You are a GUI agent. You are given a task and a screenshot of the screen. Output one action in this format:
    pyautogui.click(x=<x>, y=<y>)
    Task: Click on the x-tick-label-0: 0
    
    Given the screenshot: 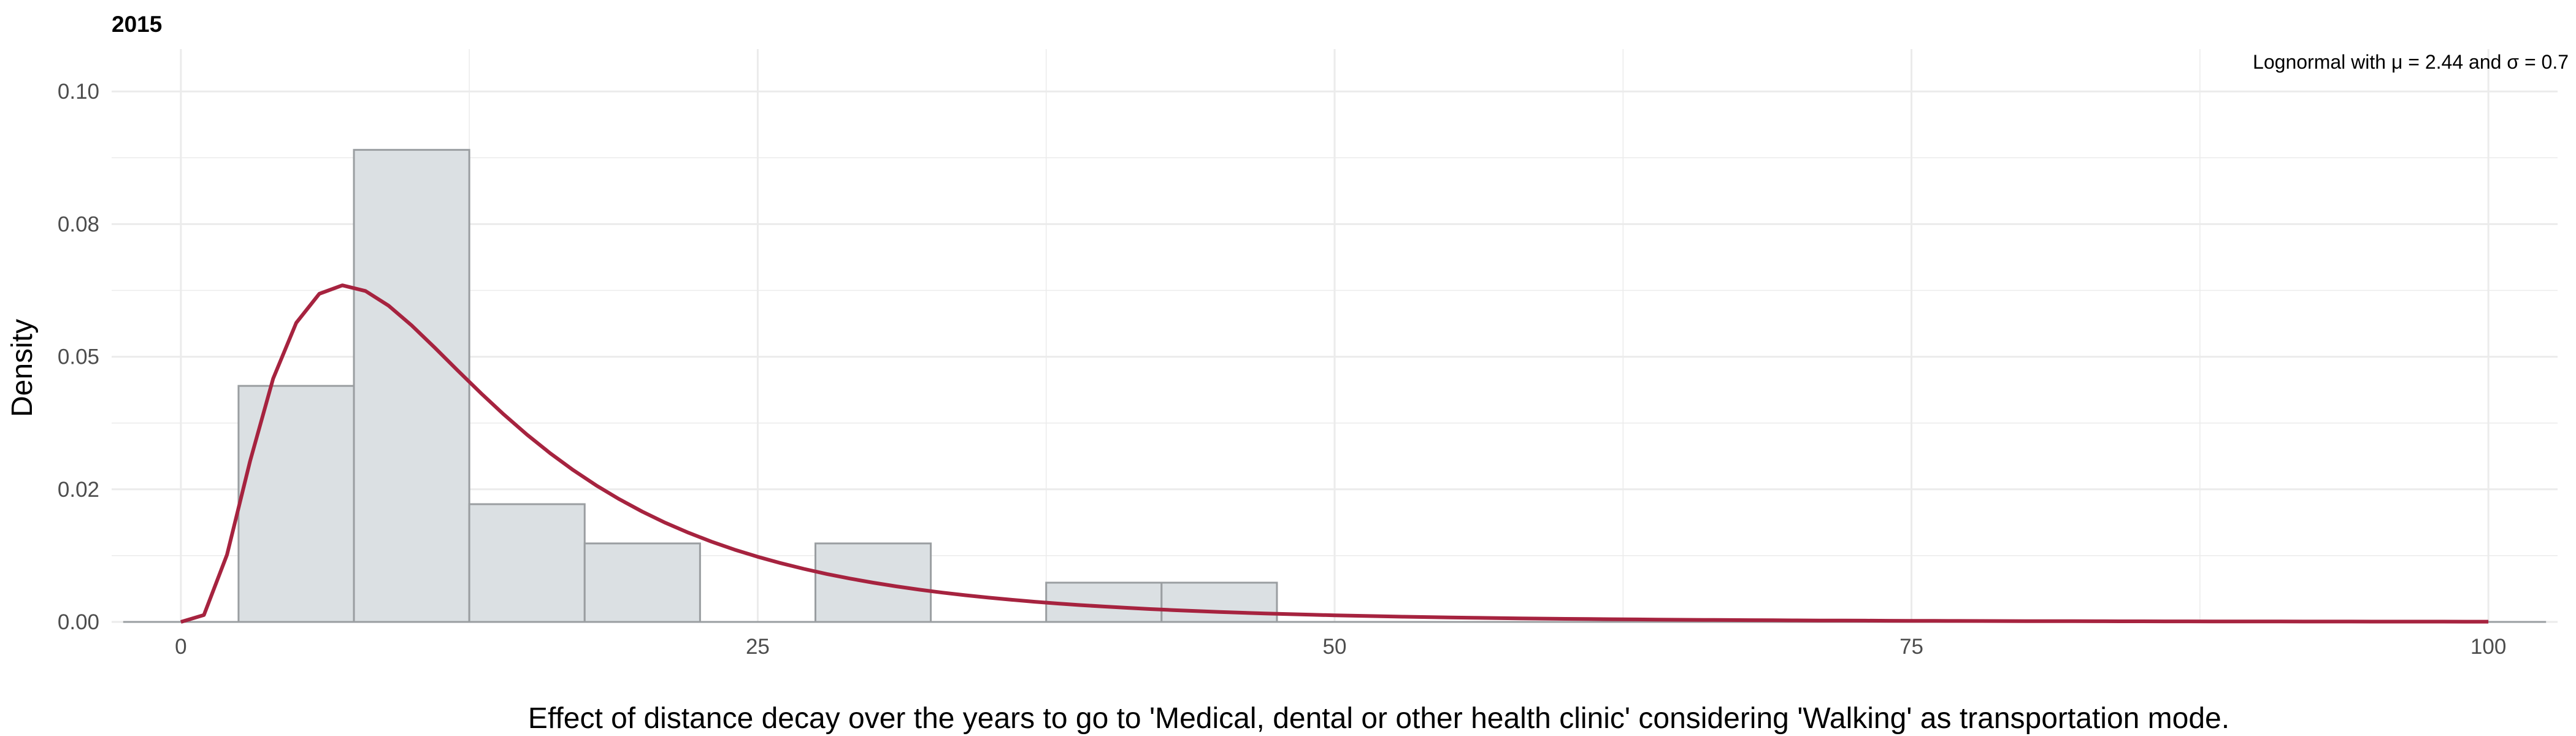 What is the action you would take?
    pyautogui.click(x=180, y=647)
    